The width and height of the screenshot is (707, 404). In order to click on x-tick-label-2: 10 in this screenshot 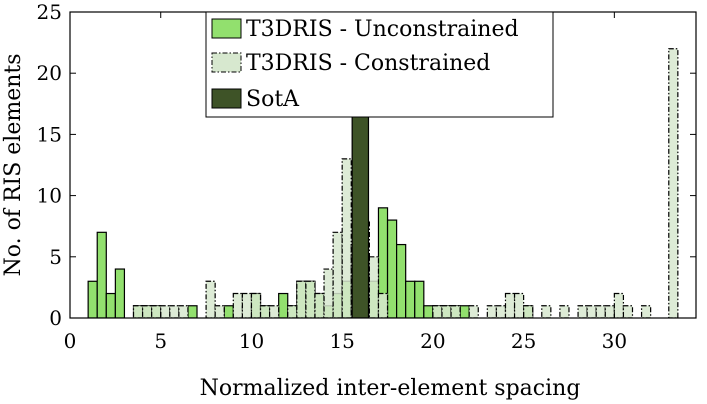, I will do `click(251, 341)`.